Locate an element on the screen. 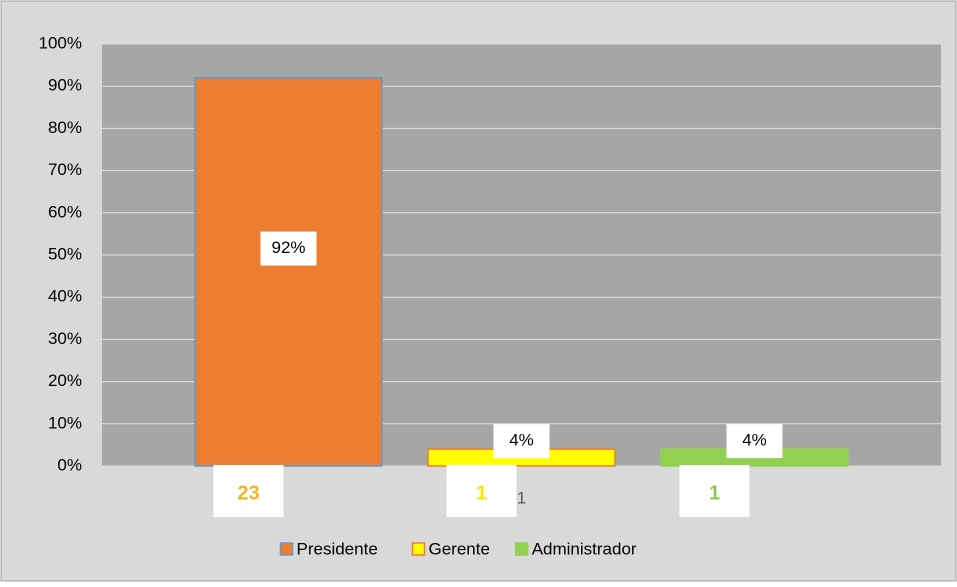 The image size is (957, 587). y-tick-label: 0% is located at coordinates (69, 464).